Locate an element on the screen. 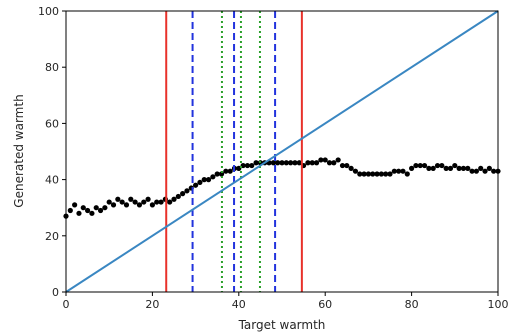 The image size is (509, 334). x-tick-label: 40 is located at coordinates (239, 304).